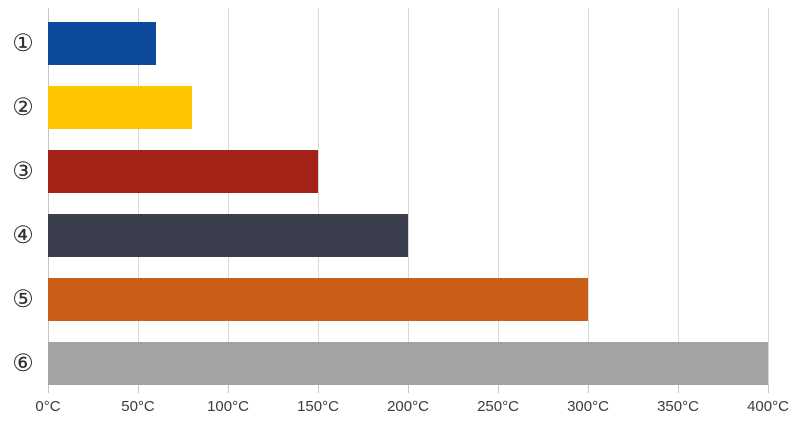 The width and height of the screenshot is (800, 437). Describe the element at coordinates (48, 196) in the screenshot. I see `y-axis-line` at that location.